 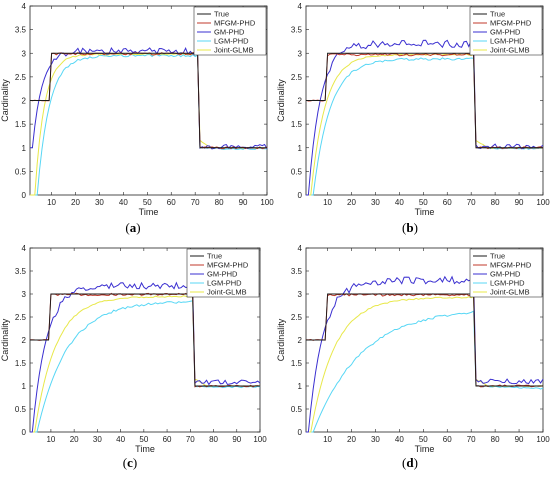 What do you see at coordinates (495, 202) in the screenshot?
I see `x-tick-label: 80` at bounding box center [495, 202].